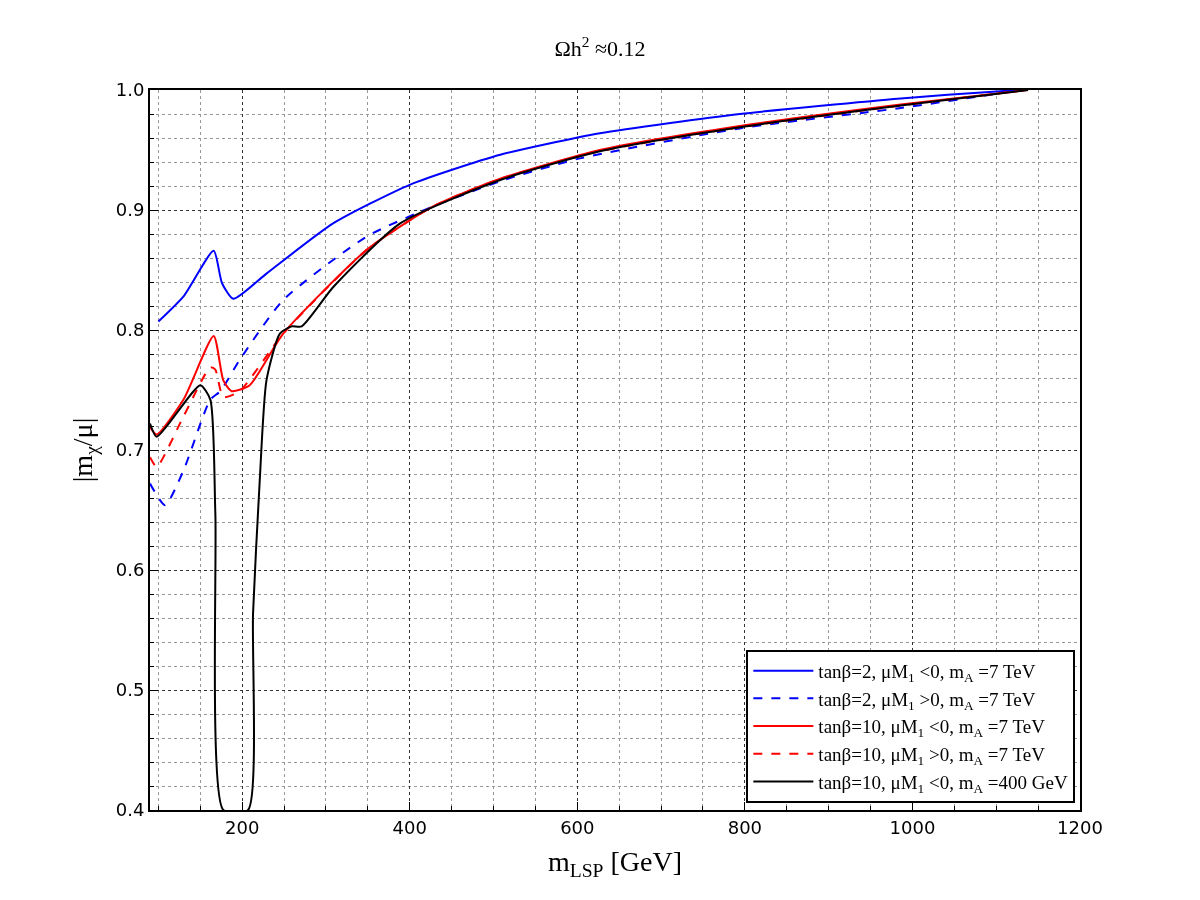  Describe the element at coordinates (943, 783) in the screenshot. I see `legend-label: tanβ=10, μM$_{1}$ <0, m$_{A}$ =400 GeV` at that location.